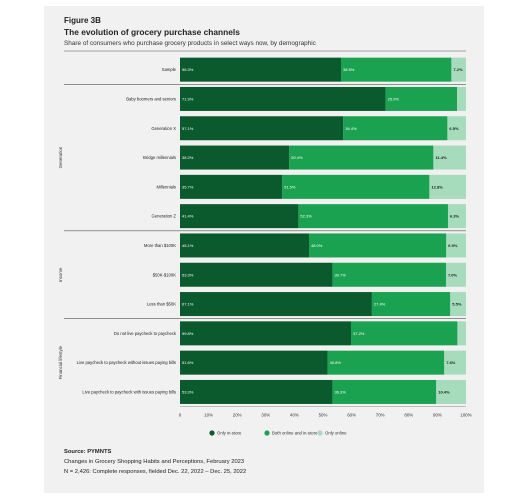 The image size is (531, 503). Describe the element at coordinates (336, 362) in the screenshot. I see `value-label: 40.8%` at that location.